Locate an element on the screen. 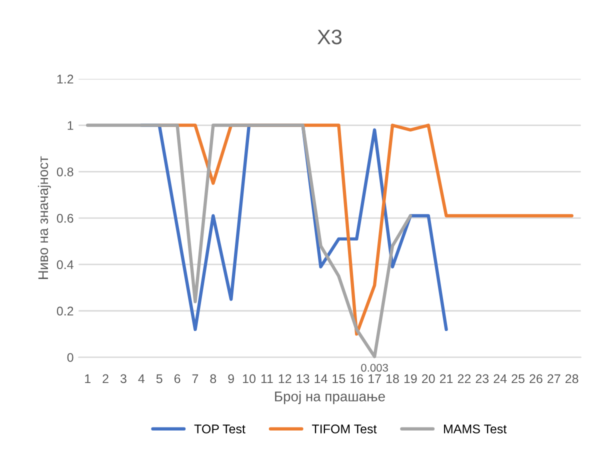 The width and height of the screenshot is (605, 464). x-tick-label: 20 is located at coordinates (428, 379).